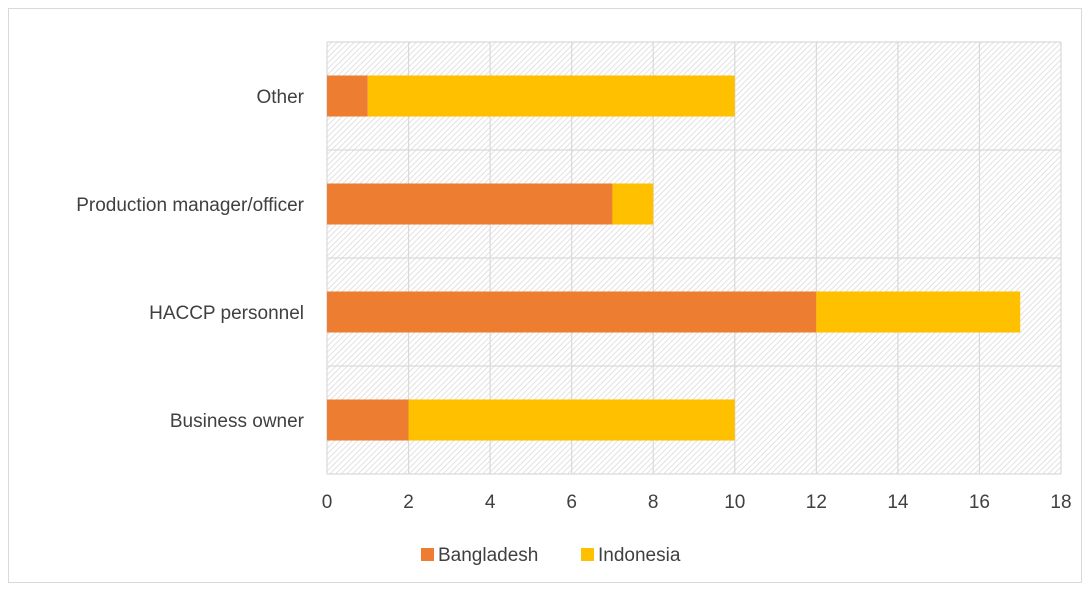 Image resolution: width=1091 pixels, height=591 pixels. Describe the element at coordinates (979, 502) in the screenshot. I see `x-tick-label: 16` at that location.